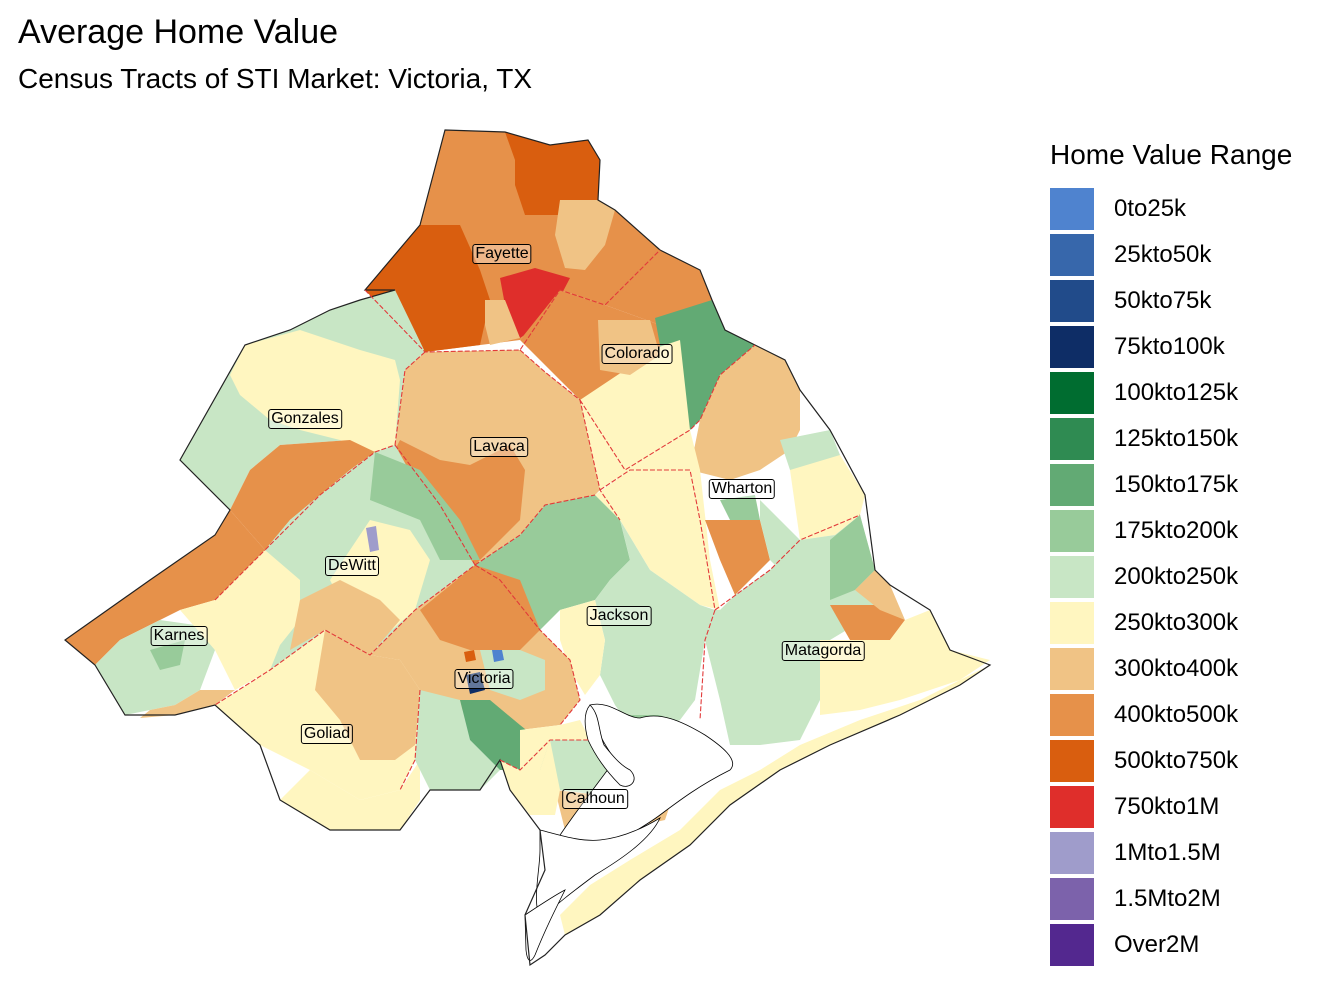 Image resolution: width=1344 pixels, height=1008 pixels. Describe the element at coordinates (742, 489) in the screenshot. I see `county-label-wharton: Wharton` at that location.